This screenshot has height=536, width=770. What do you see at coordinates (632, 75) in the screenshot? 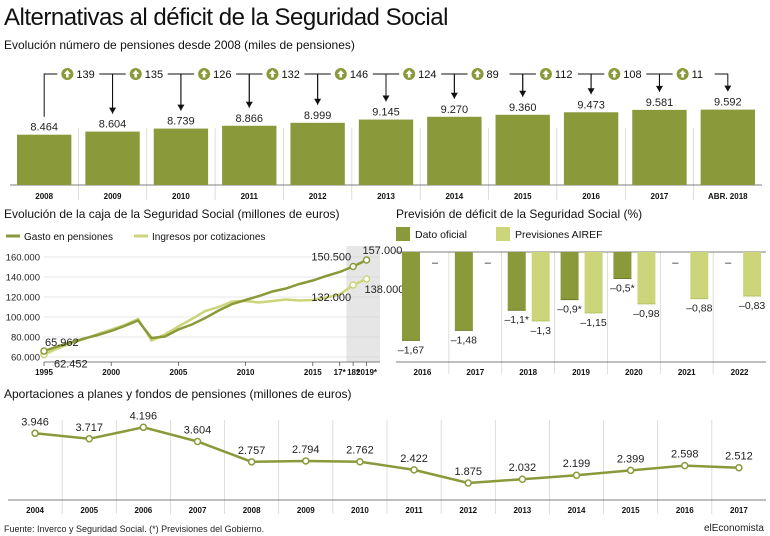
I see `increment-label: 108` at bounding box center [632, 75].